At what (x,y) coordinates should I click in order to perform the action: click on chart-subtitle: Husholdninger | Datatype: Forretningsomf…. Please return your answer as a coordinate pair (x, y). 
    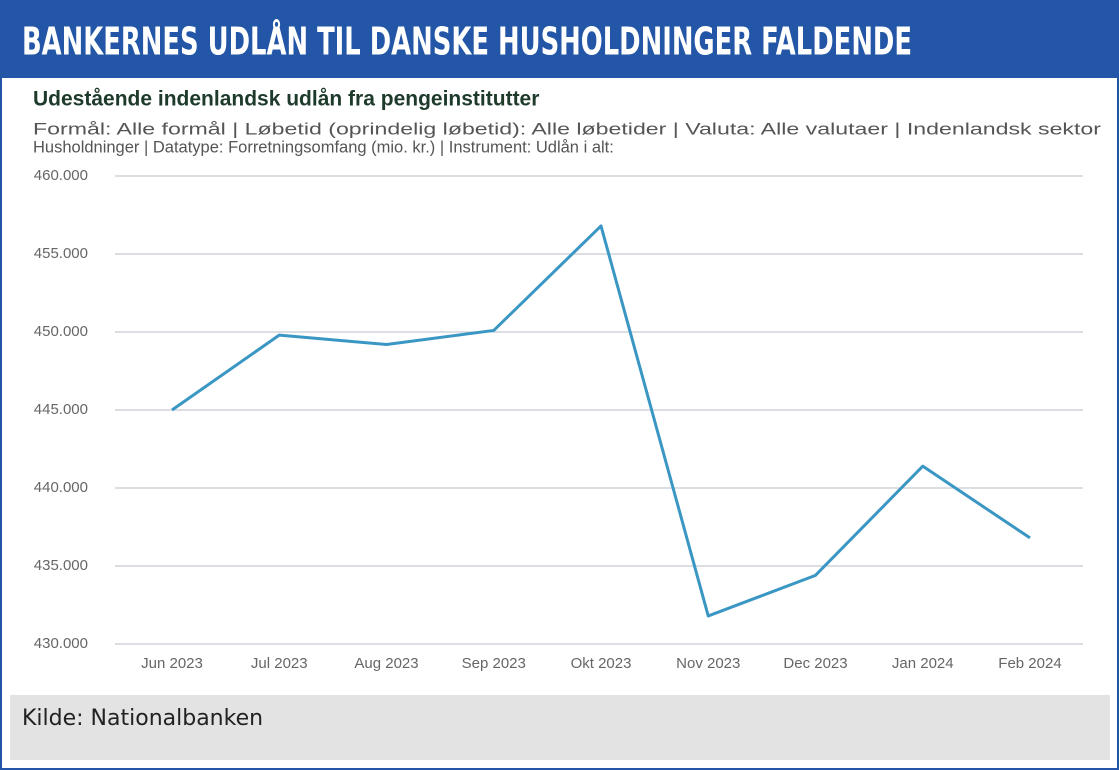
    Looking at the image, I should click on (323, 147).